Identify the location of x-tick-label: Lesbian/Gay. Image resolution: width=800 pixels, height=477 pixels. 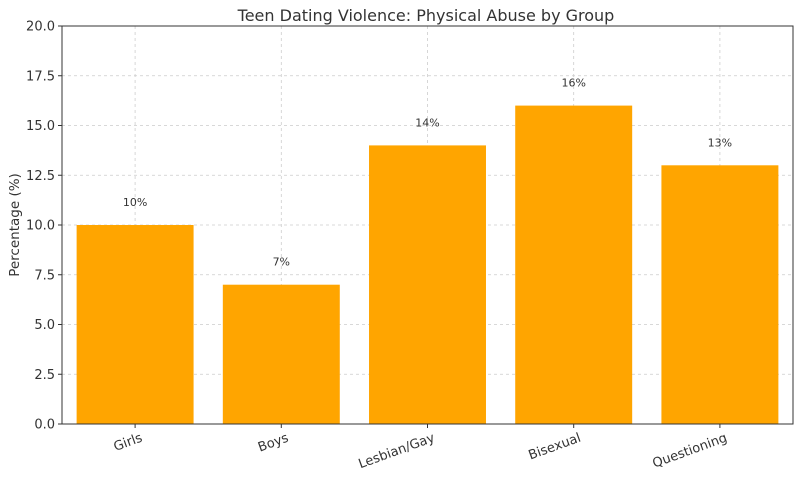
(397, 452).